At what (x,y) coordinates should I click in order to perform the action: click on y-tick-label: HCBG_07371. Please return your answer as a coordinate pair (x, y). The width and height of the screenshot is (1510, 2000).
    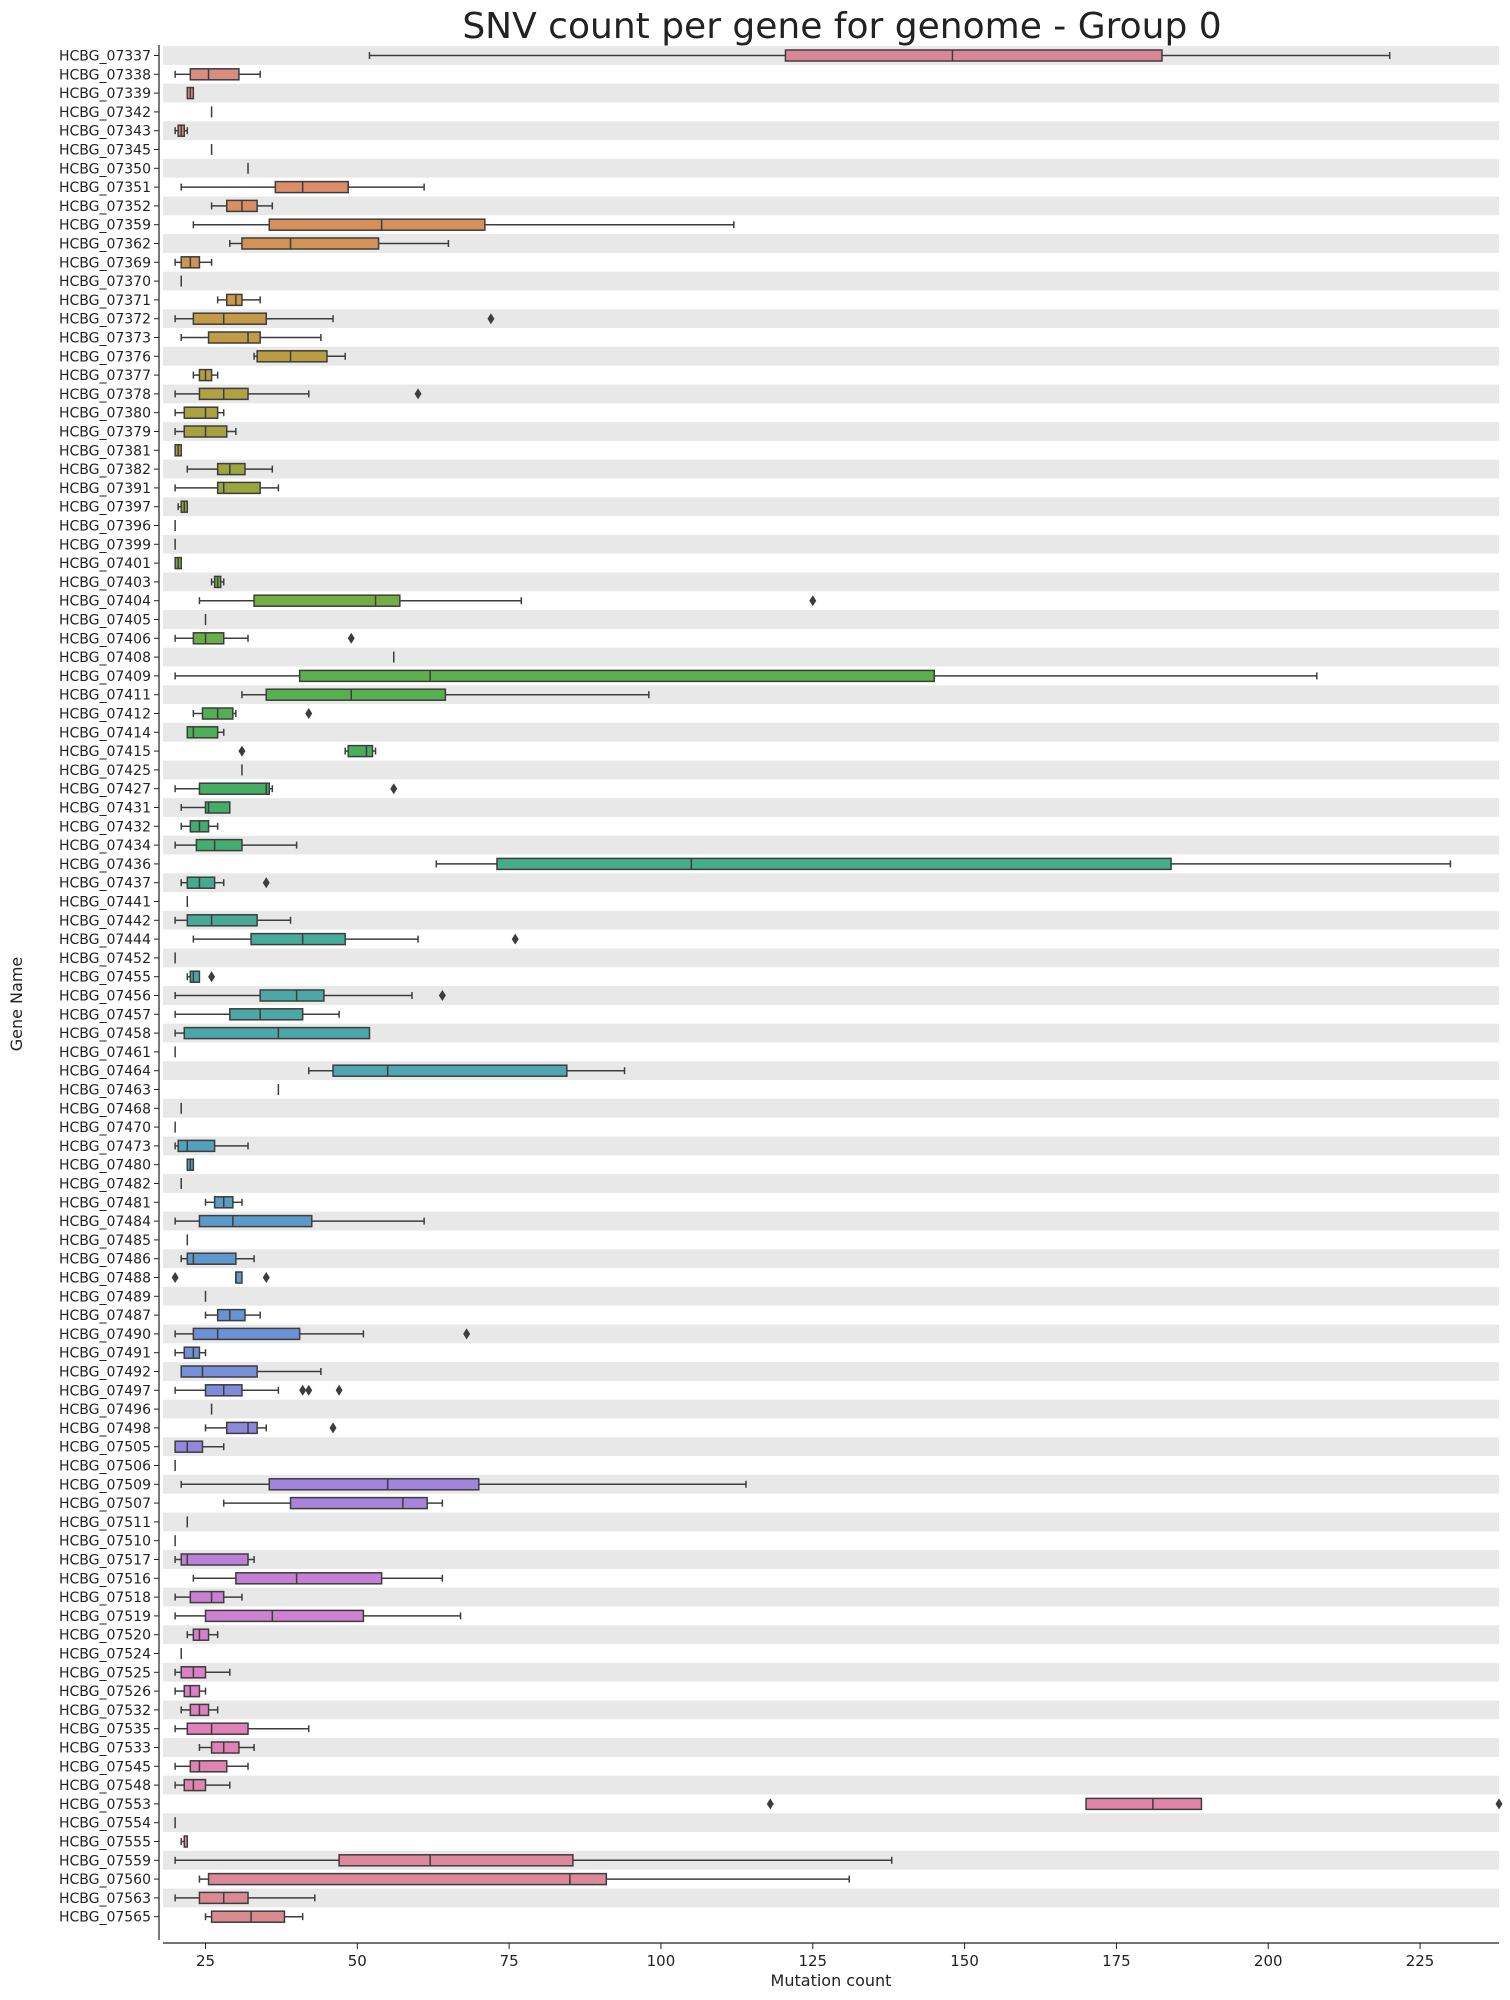
    Looking at the image, I should click on (105, 301).